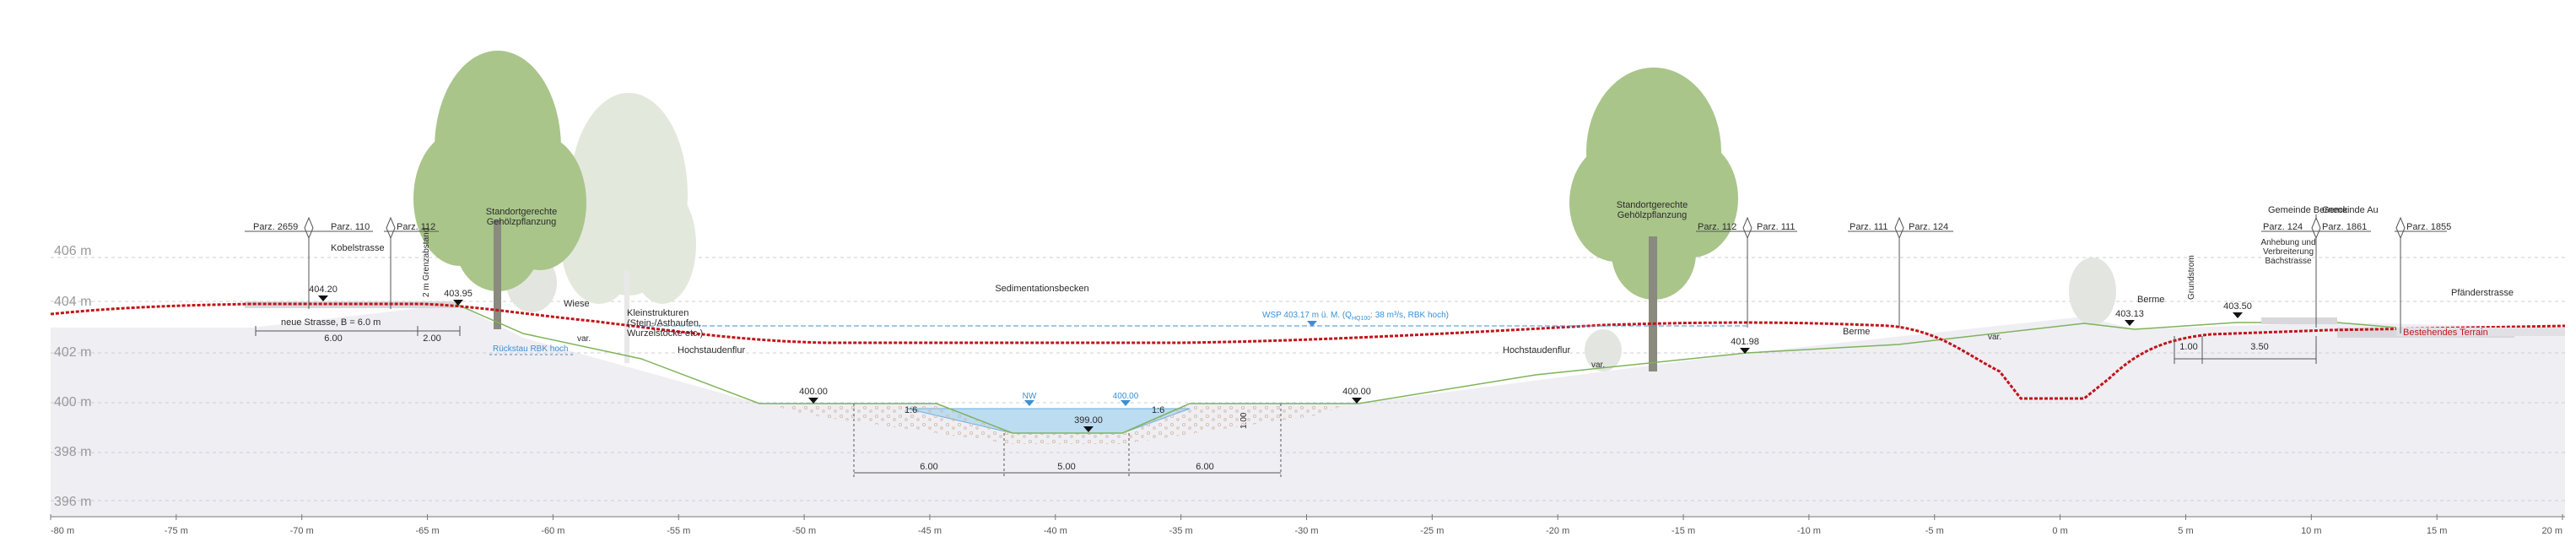 This screenshot has width=2576, height=553. Describe the element at coordinates (72, 376) in the screenshot. I see `elevation-labels: 406 m 404 m 402 m 400 m 398 m 396 m` at that location.